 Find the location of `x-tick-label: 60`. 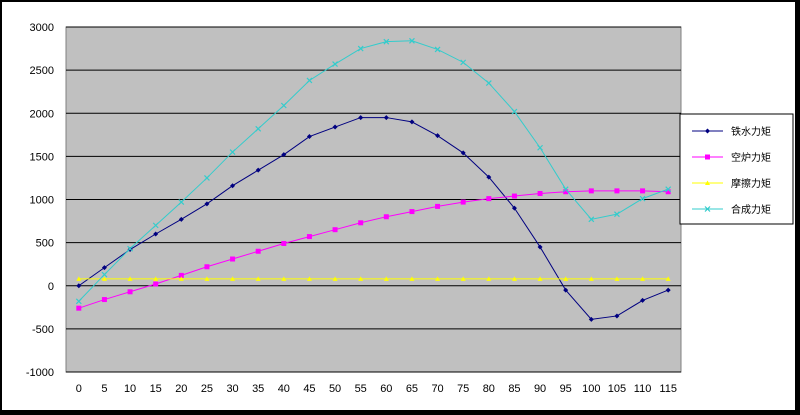

x-tick-label: 60 is located at coordinates (386, 389).